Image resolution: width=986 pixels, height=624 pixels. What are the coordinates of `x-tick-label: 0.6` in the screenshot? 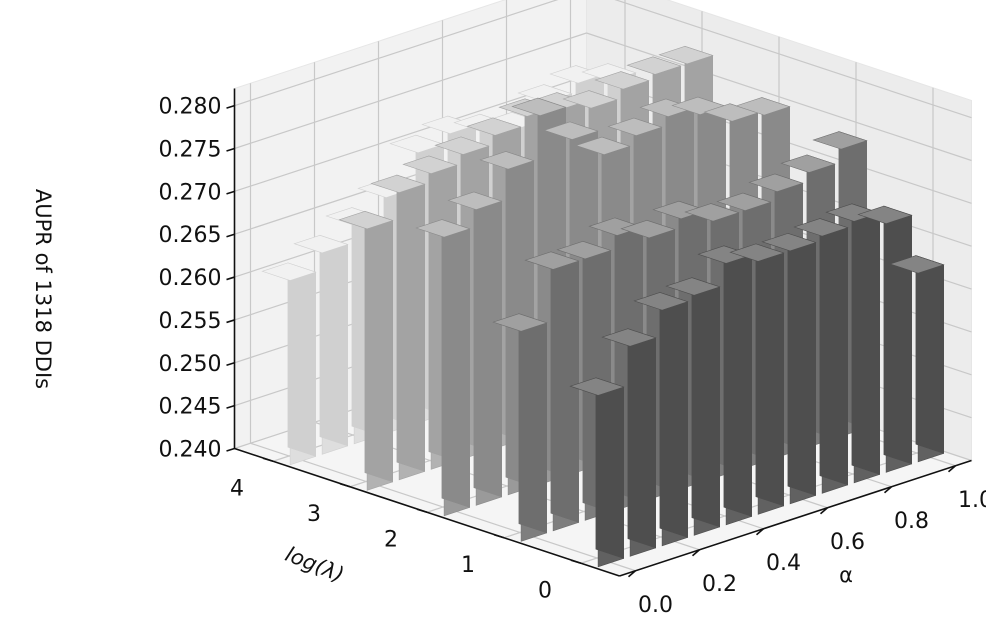 It's located at (847, 542).